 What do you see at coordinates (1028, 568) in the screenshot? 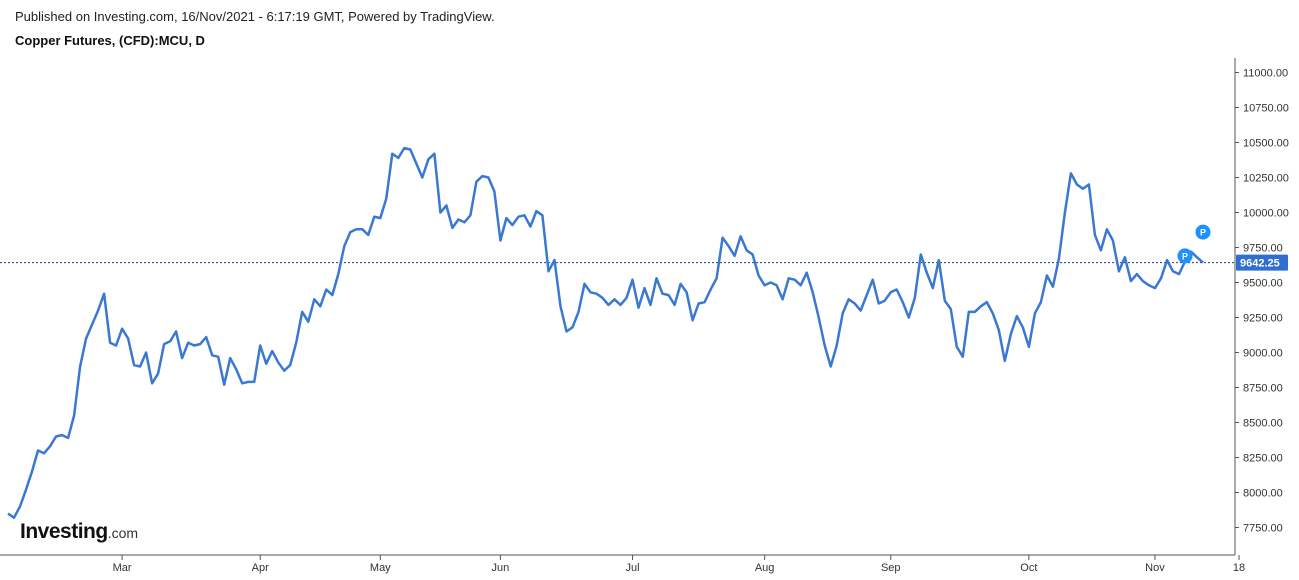
I see `x-tick-label: Oct` at bounding box center [1028, 568].